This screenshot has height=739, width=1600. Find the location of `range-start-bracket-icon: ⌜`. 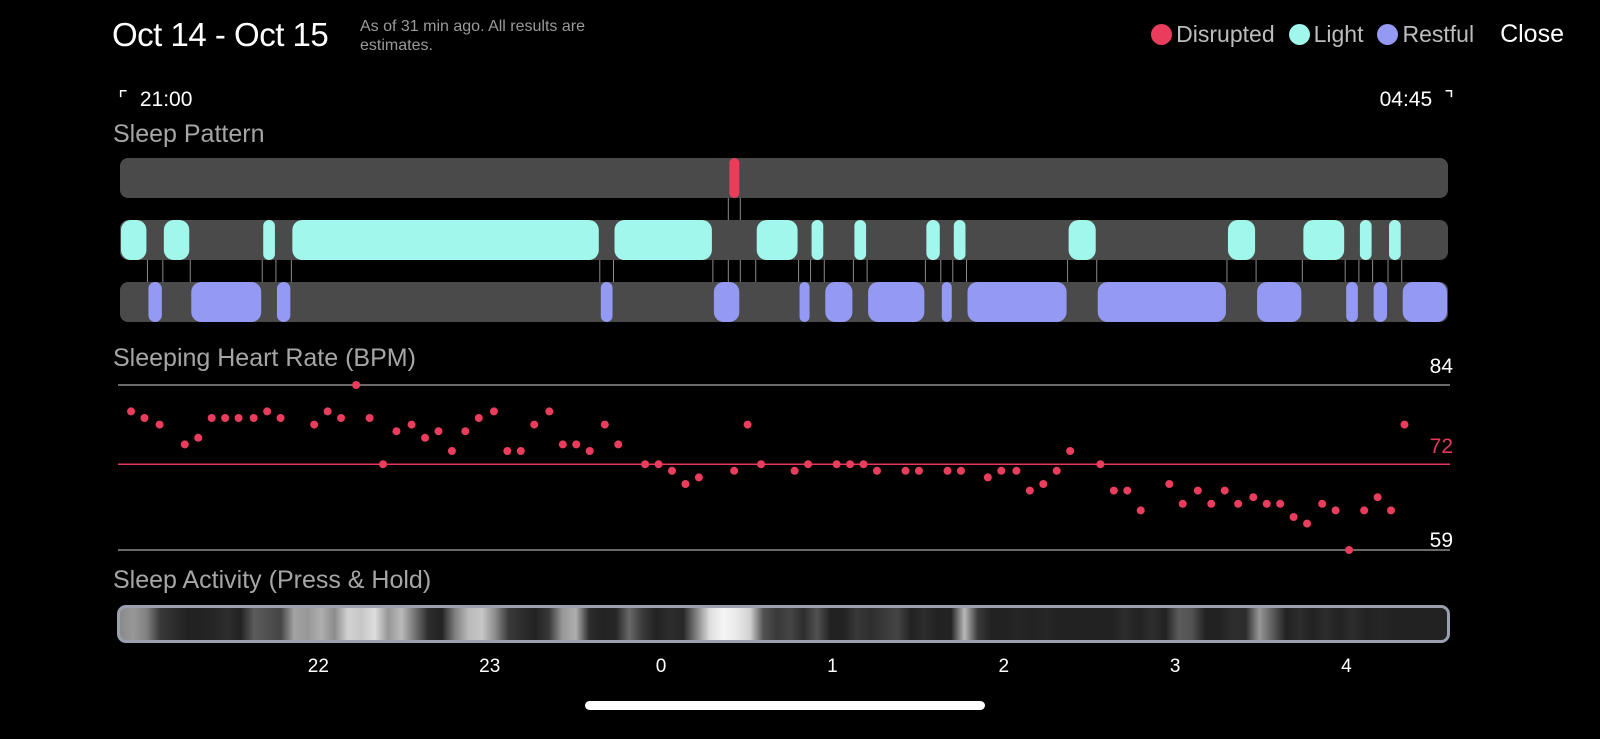

range-start-bracket-icon: ⌜ is located at coordinates (123, 99).